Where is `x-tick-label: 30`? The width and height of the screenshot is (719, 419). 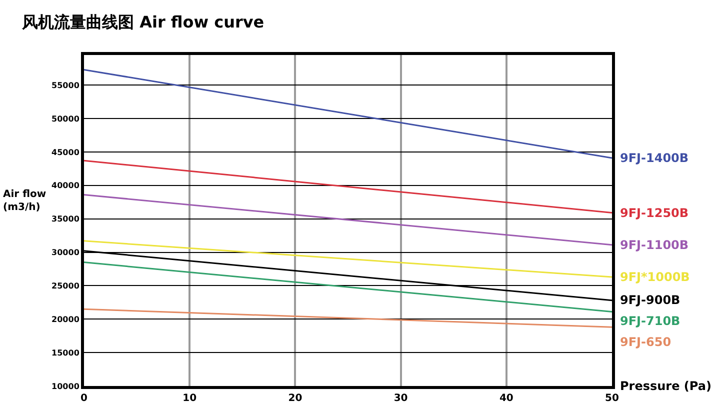 x-tick-label: 30 is located at coordinates (401, 398).